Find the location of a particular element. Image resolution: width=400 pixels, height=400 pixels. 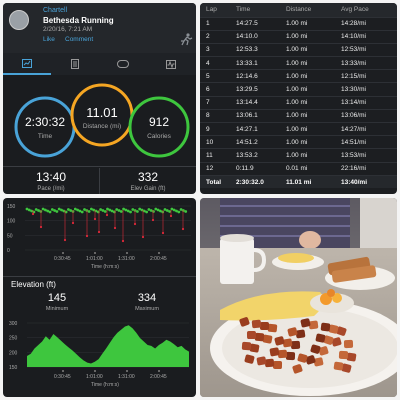

table-row: 12 0:11.9 0.01 mi 22:16/mi is located at coordinates (298, 168).